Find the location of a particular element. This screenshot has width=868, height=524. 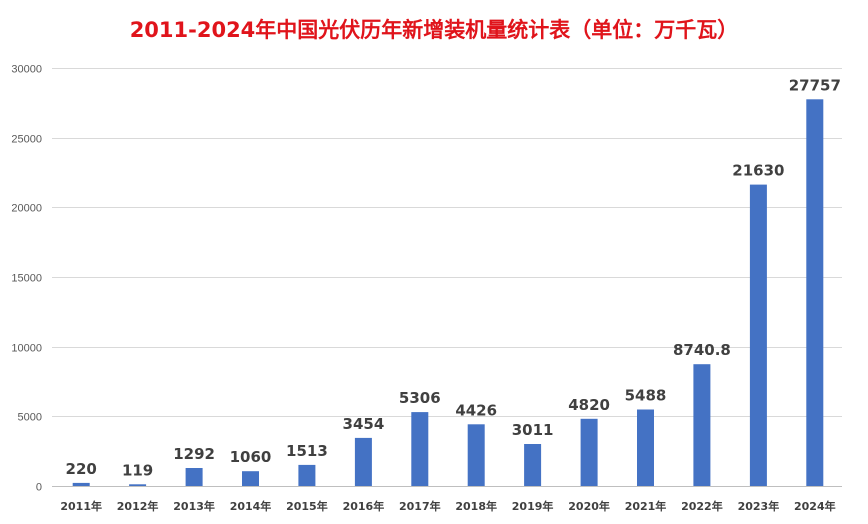

x-tick-label: 2014年 is located at coordinates (251, 506).